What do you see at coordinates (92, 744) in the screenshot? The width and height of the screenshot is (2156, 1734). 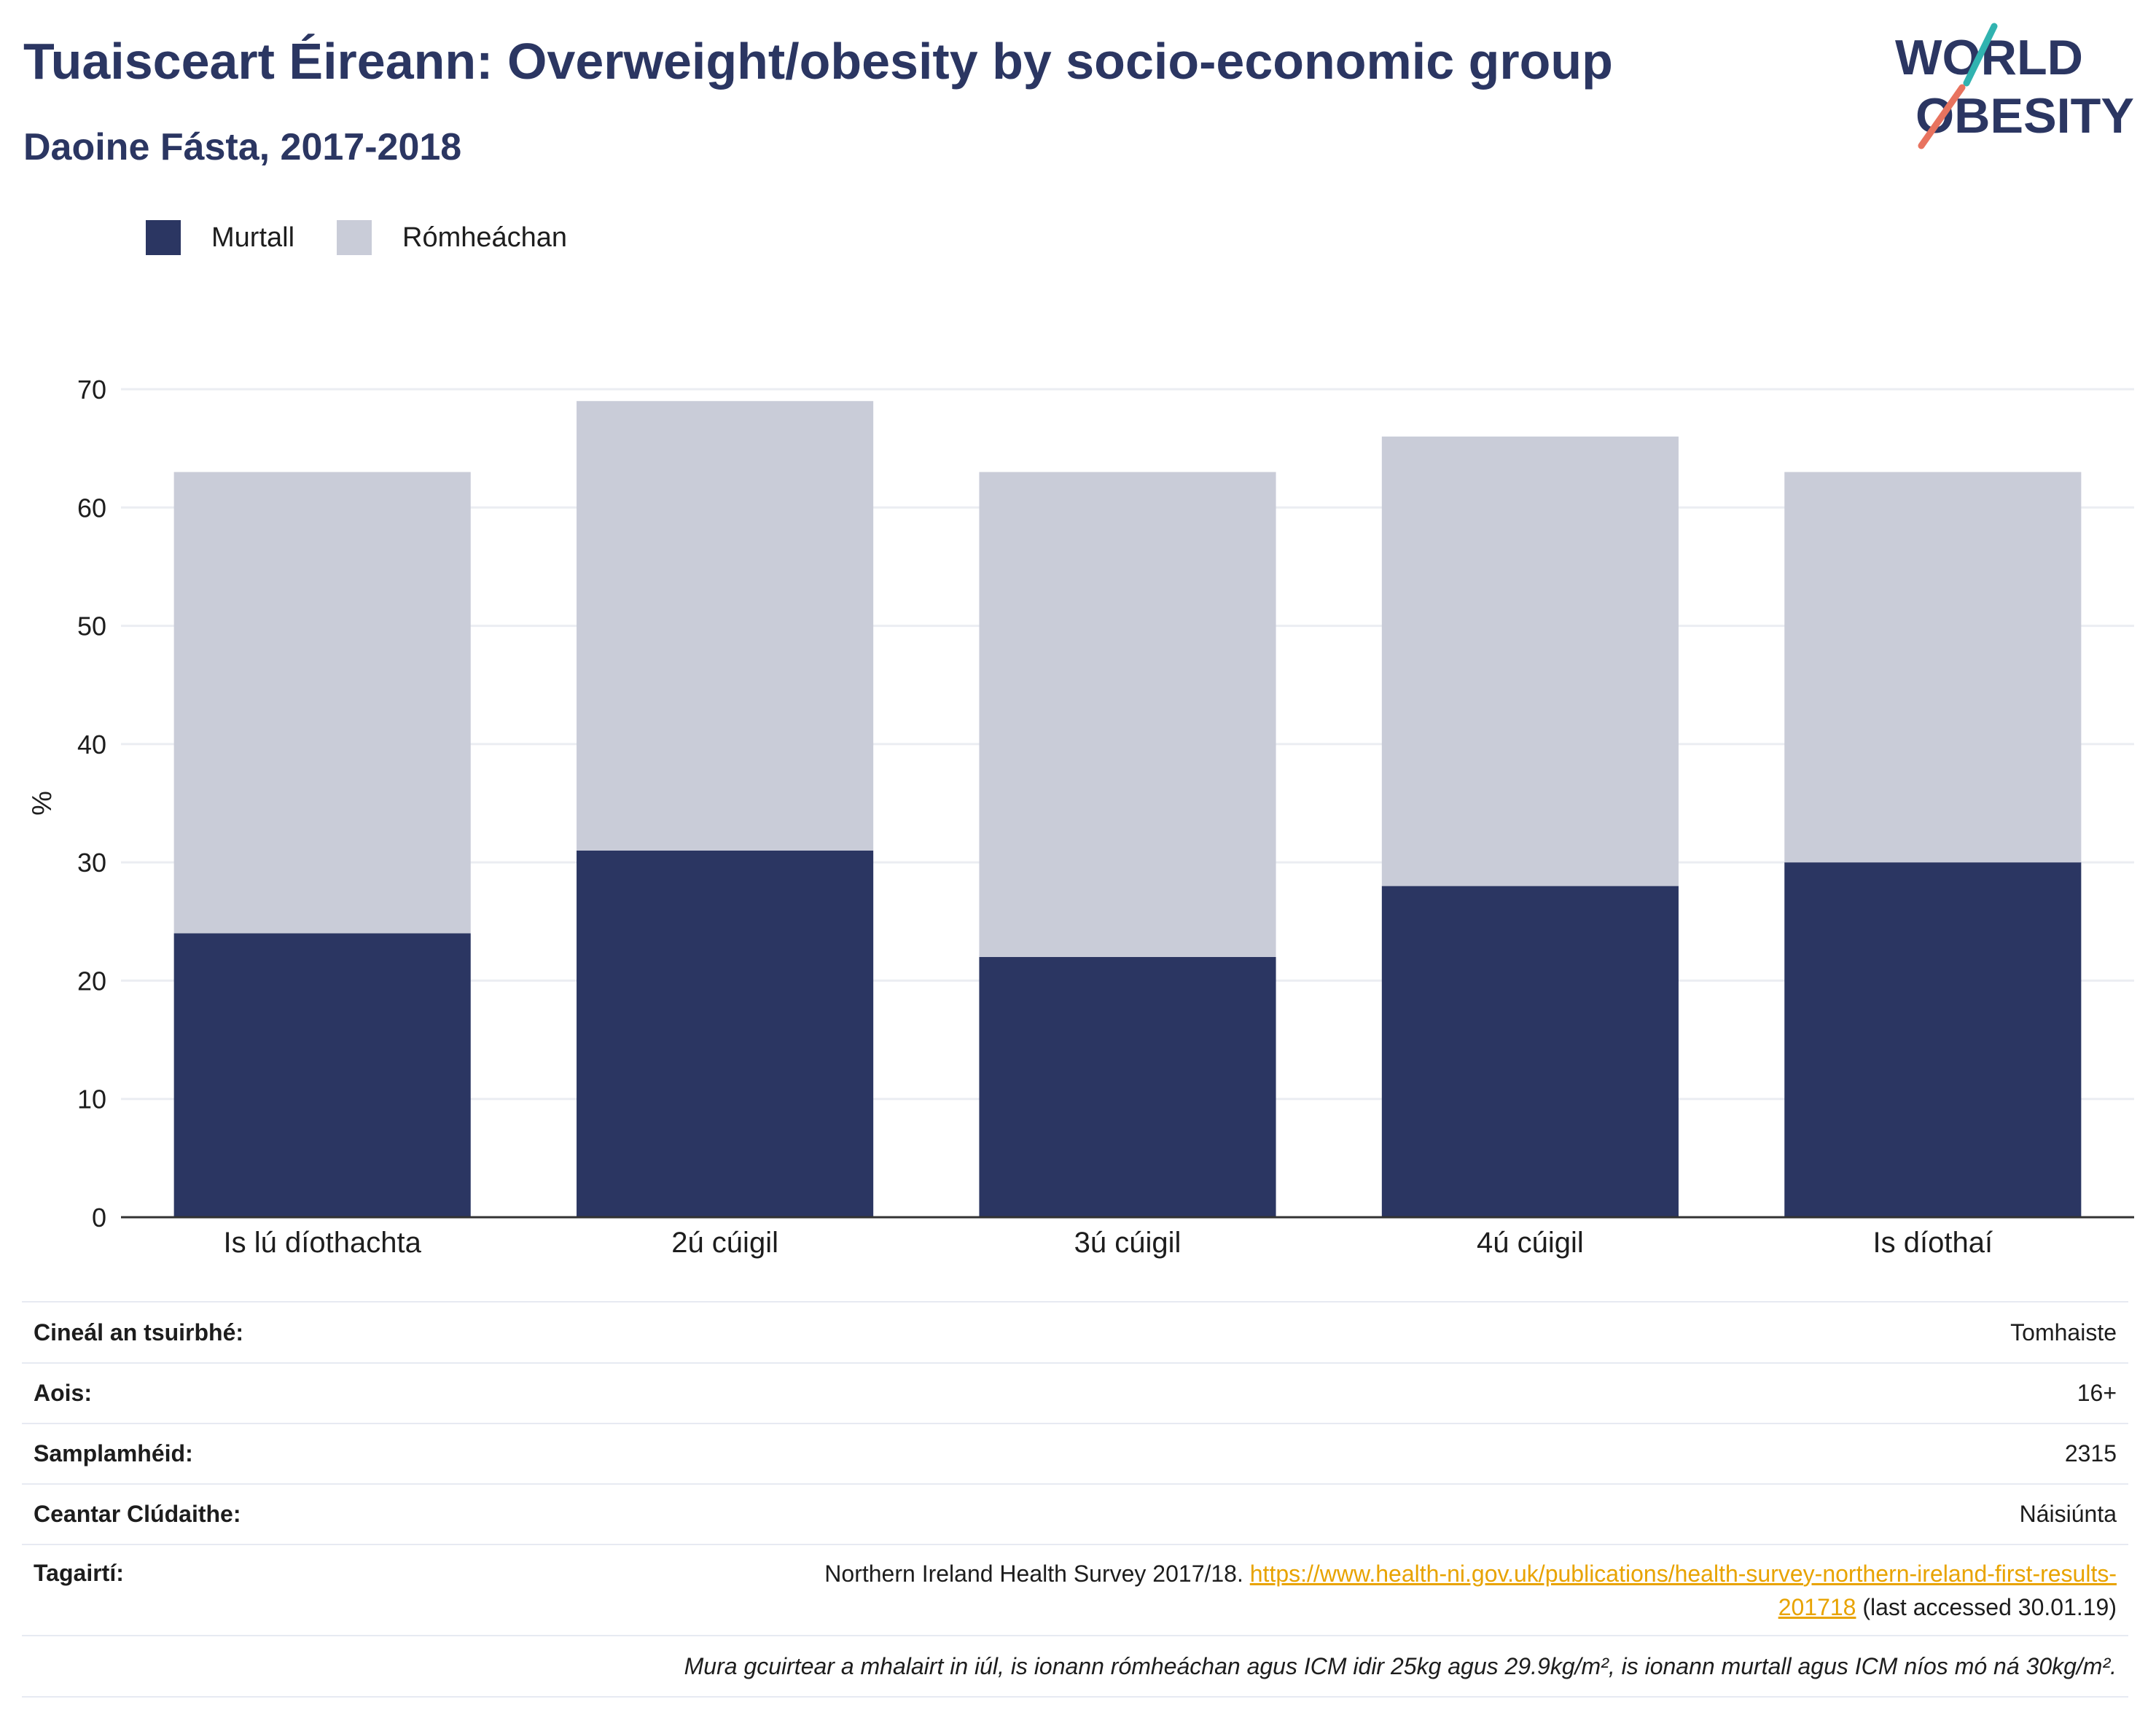 I see `y-tick-label: 40` at bounding box center [92, 744].